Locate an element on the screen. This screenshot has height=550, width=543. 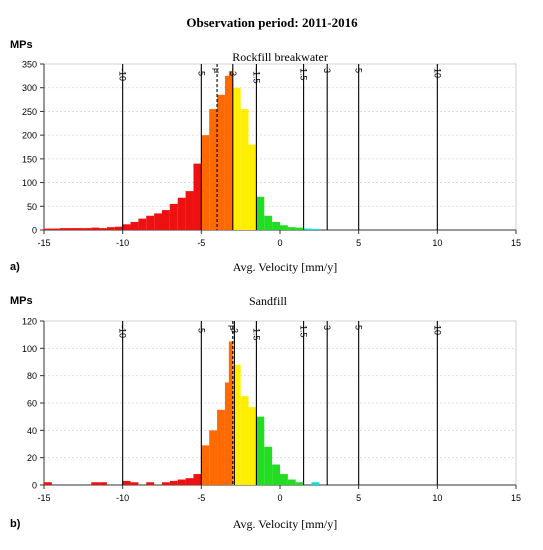
b-xtick-label: 5 is located at coordinates (358, 498).